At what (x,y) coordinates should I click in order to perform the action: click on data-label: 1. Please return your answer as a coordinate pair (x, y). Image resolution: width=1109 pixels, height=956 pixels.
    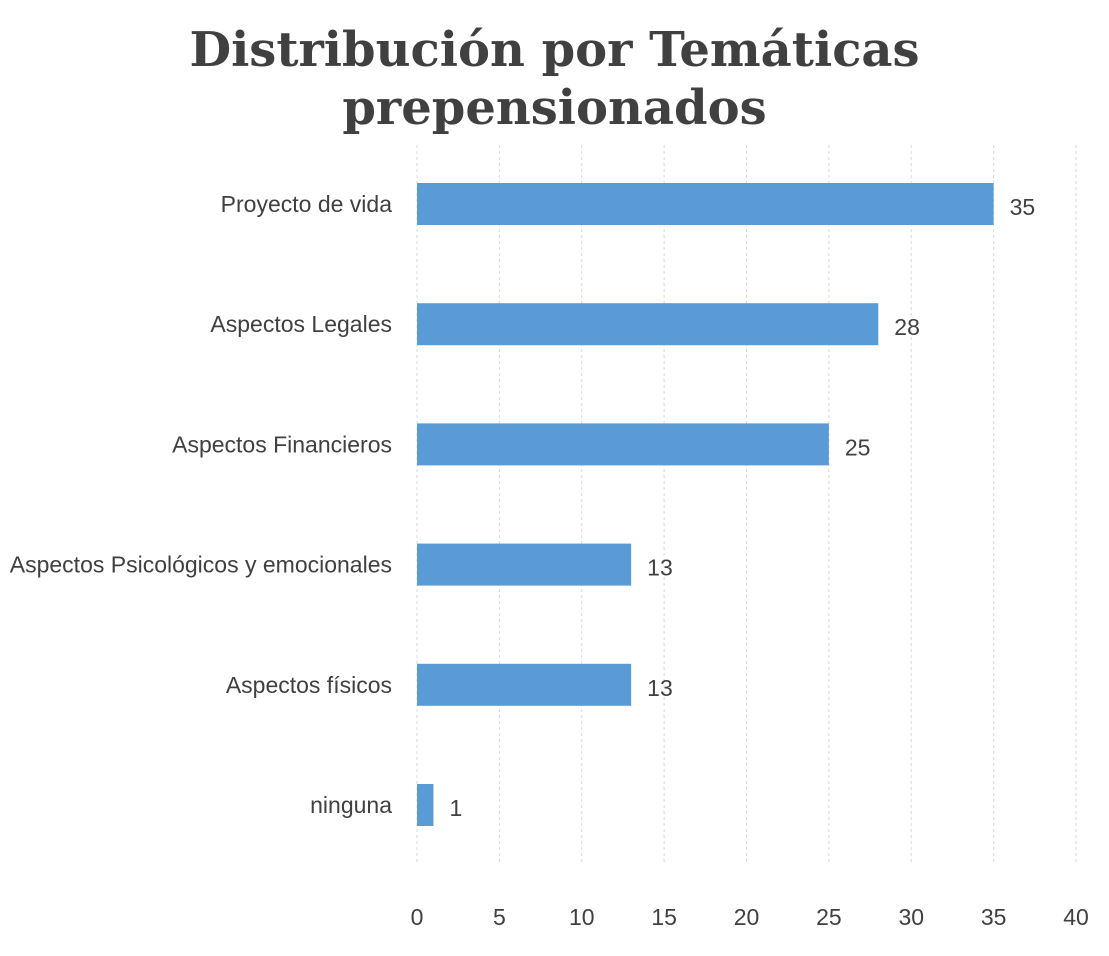
    Looking at the image, I should click on (455, 808).